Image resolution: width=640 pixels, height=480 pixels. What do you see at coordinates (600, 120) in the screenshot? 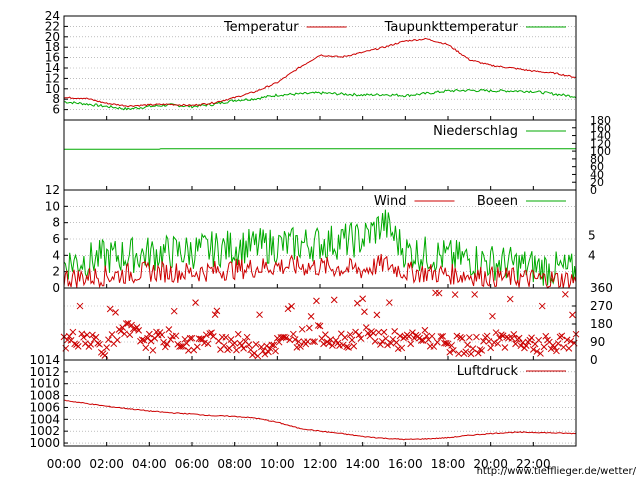
I see `y-tick-label: 180` at bounding box center [600, 120].